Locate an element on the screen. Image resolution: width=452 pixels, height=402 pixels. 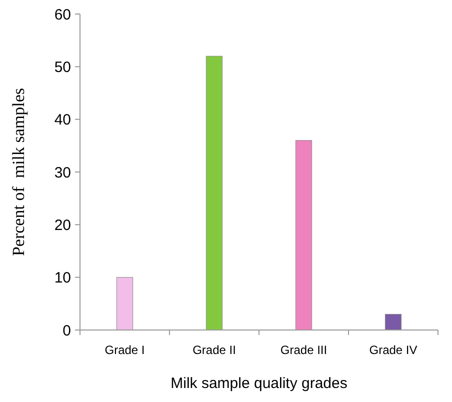
y-tick-label: 60 is located at coordinates (62, 15).